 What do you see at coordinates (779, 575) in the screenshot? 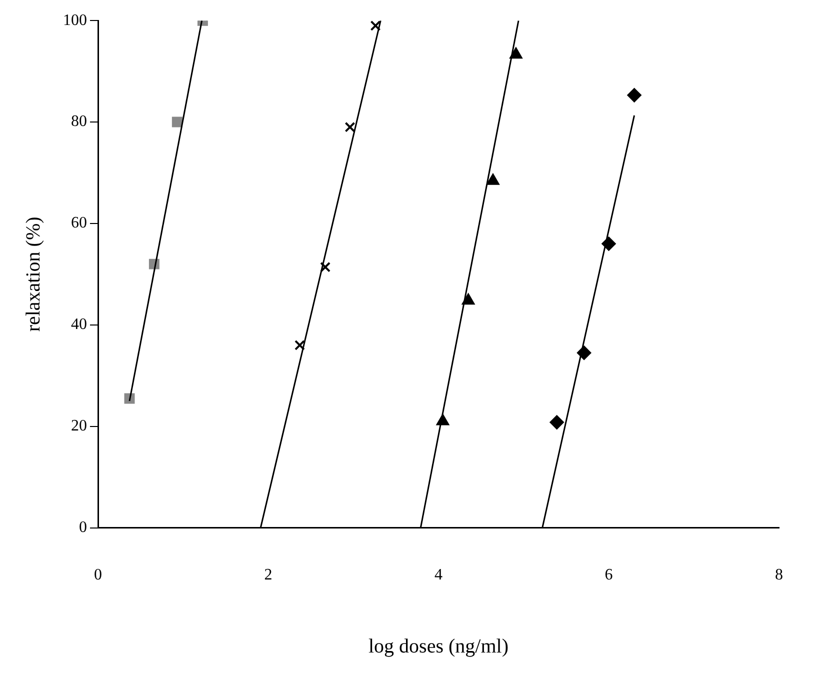
I see `x-tick-label: 8` at bounding box center [779, 575].